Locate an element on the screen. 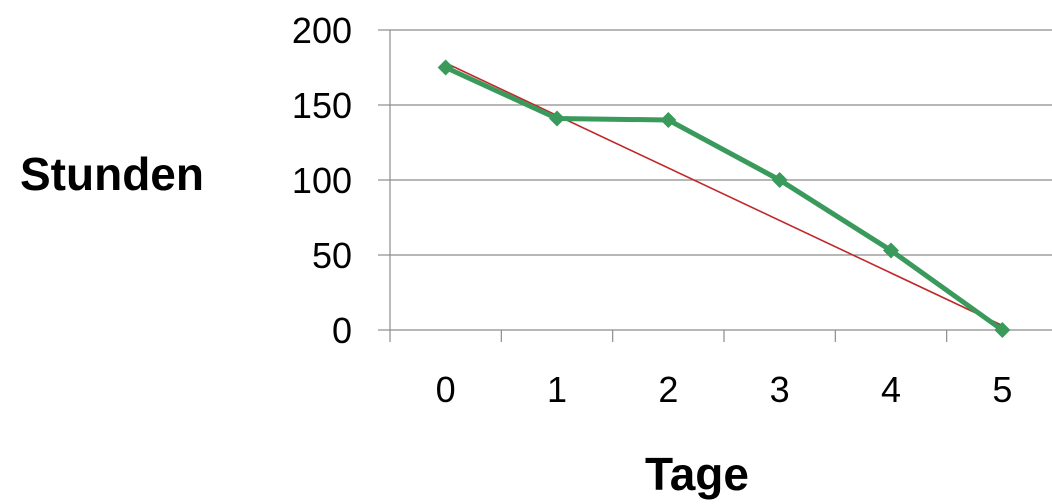 This screenshot has width=1052, height=504. y-tick-label: 100 is located at coordinates (322, 180).